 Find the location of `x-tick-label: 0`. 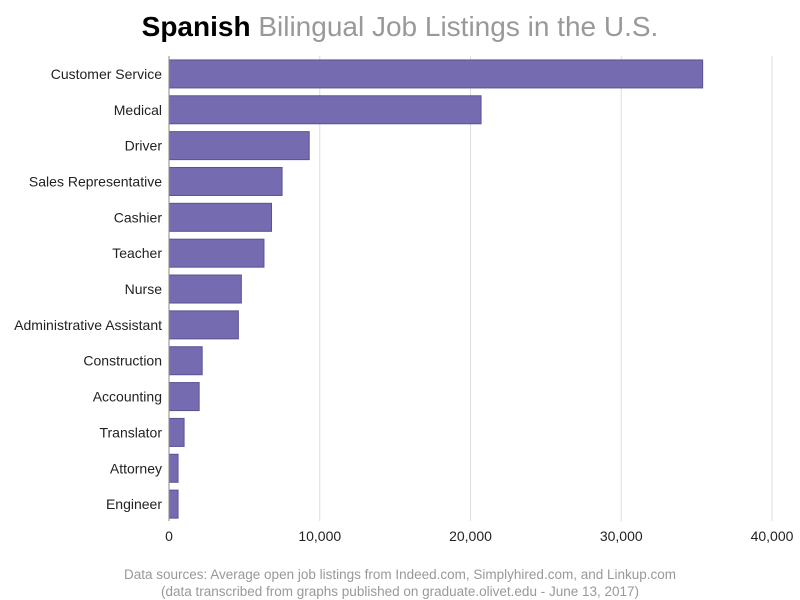

x-tick-label: 0 is located at coordinates (169, 536).